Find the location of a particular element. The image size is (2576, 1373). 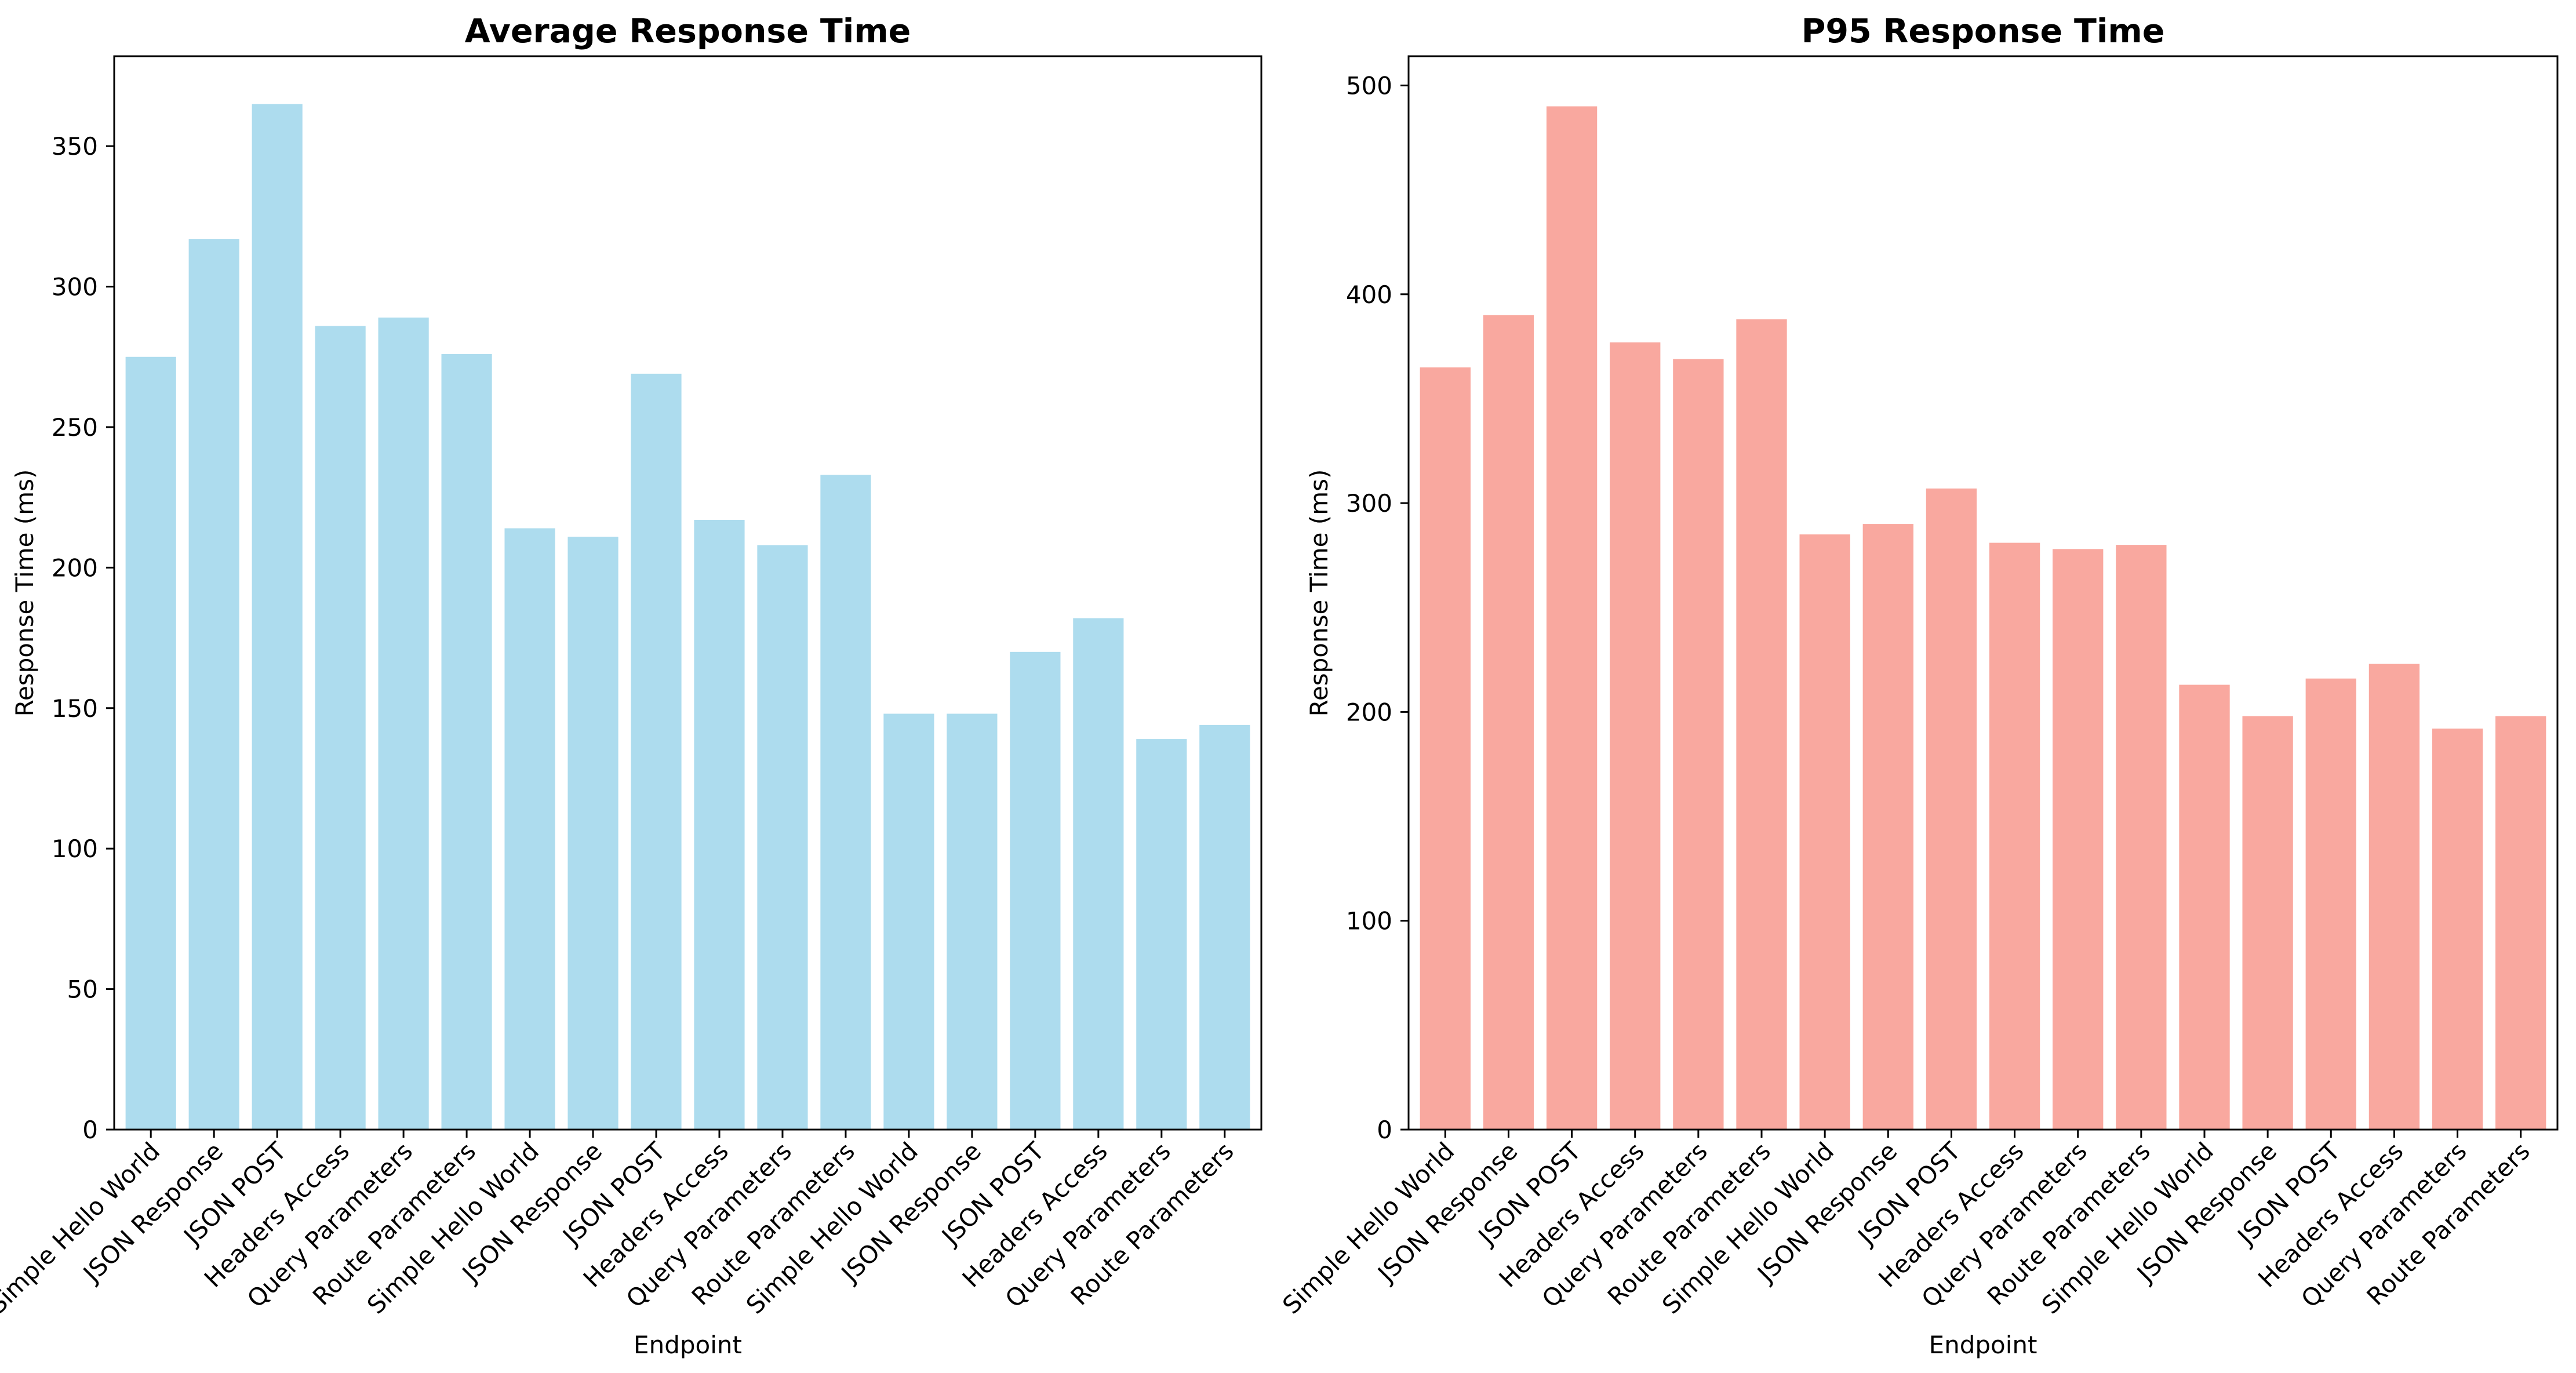

chart-title: P95 Response Time is located at coordinates (1983, 31).